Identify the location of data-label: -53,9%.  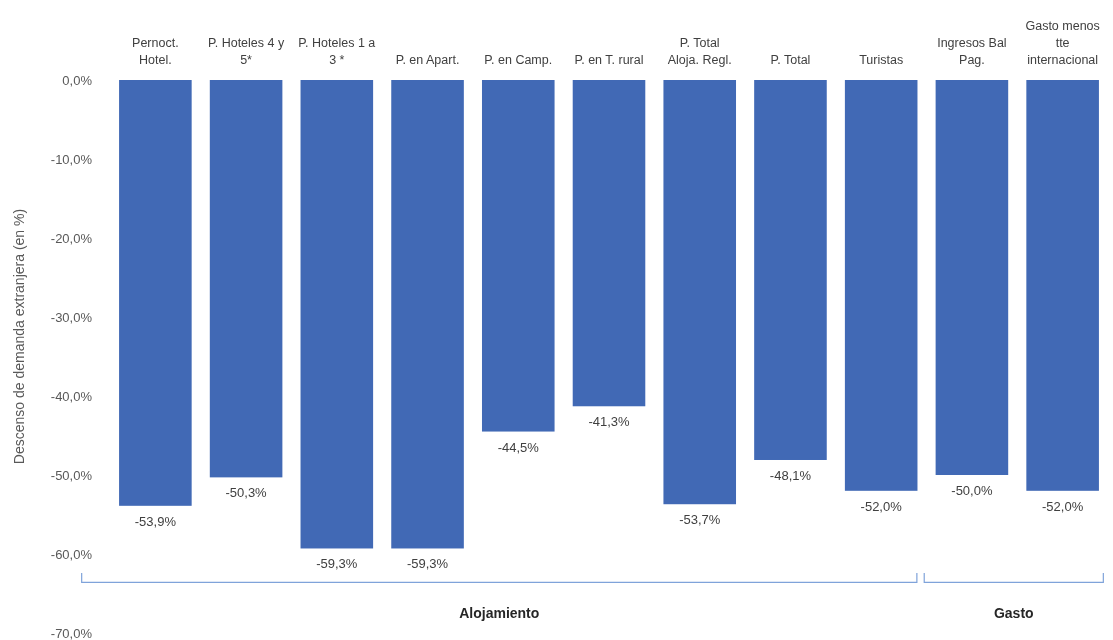
(155, 521).